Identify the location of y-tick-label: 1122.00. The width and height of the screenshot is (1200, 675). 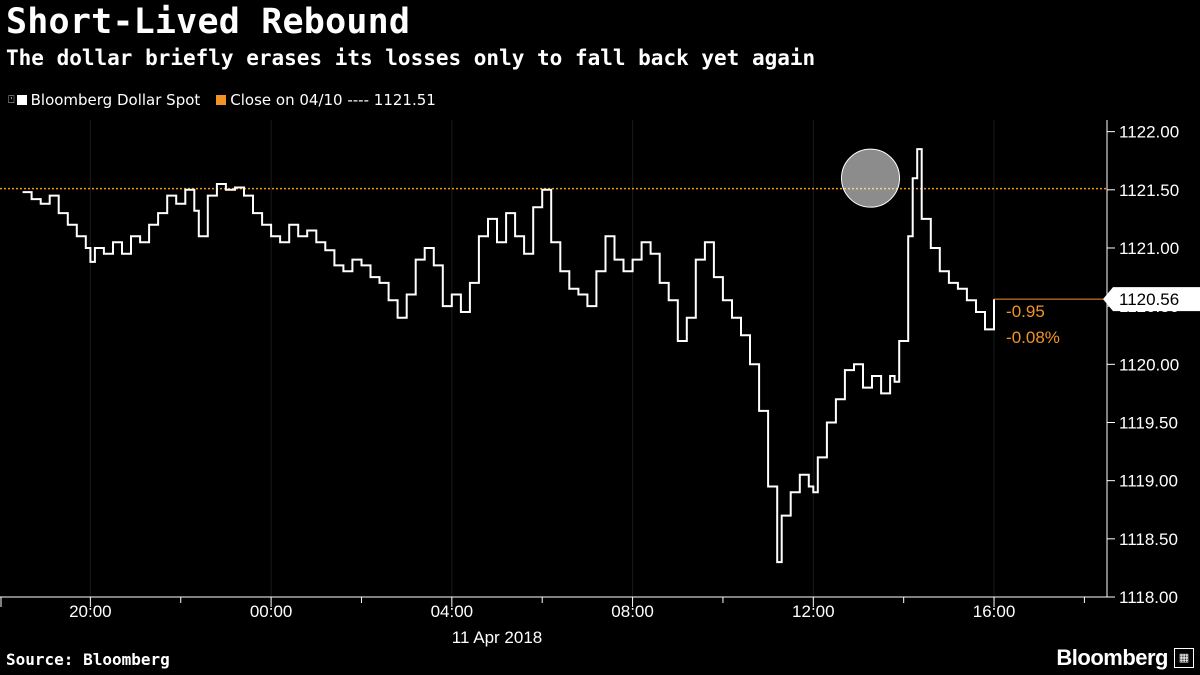
(1149, 132).